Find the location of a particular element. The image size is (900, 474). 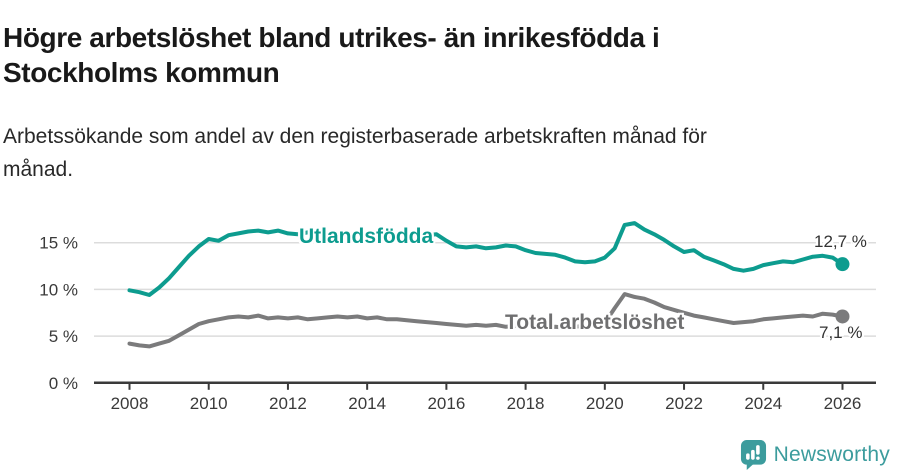

newsworthy-logo: Newsworthy is located at coordinates (815, 455).